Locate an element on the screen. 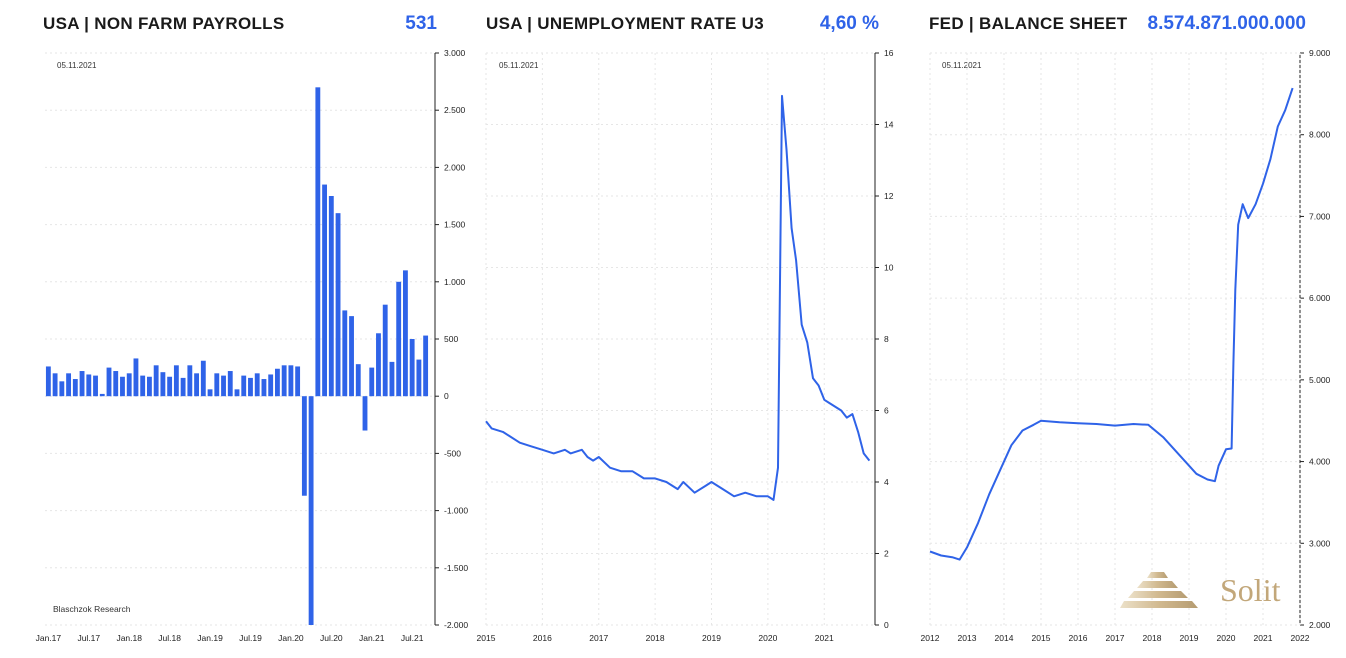 This screenshot has height=658, width=1346. x-tick-label: Jul.20 is located at coordinates (331, 638).